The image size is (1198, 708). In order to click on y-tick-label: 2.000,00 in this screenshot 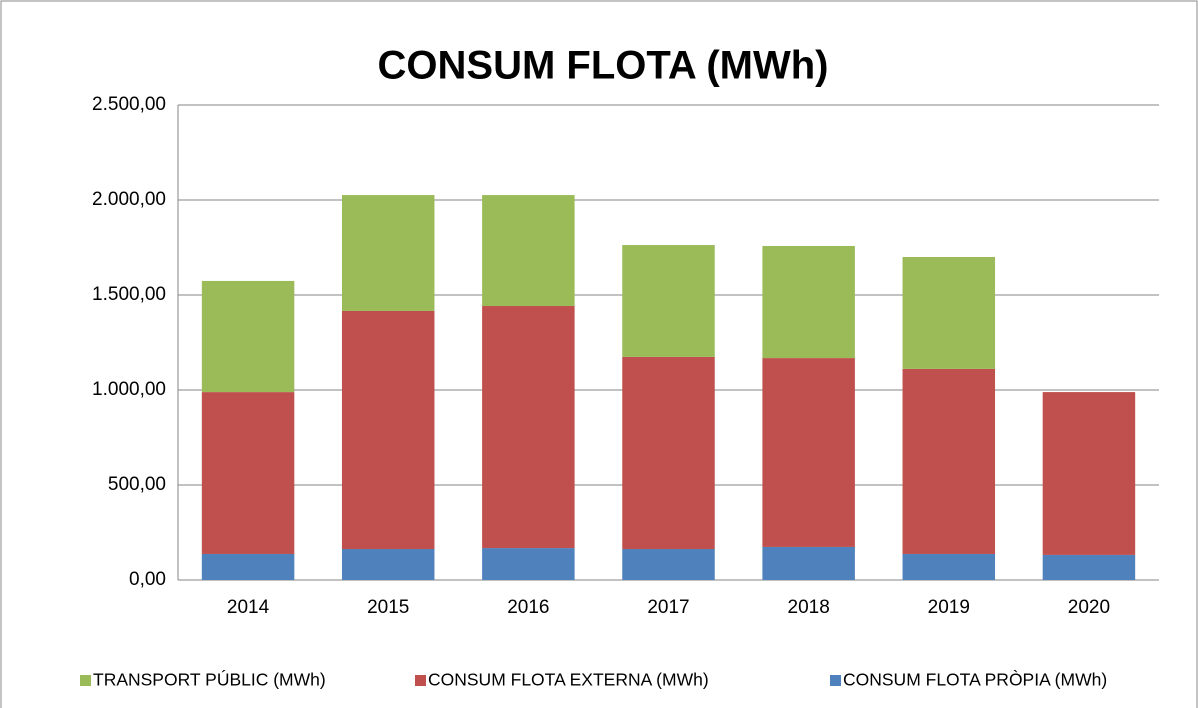, I will do `click(129, 199)`.